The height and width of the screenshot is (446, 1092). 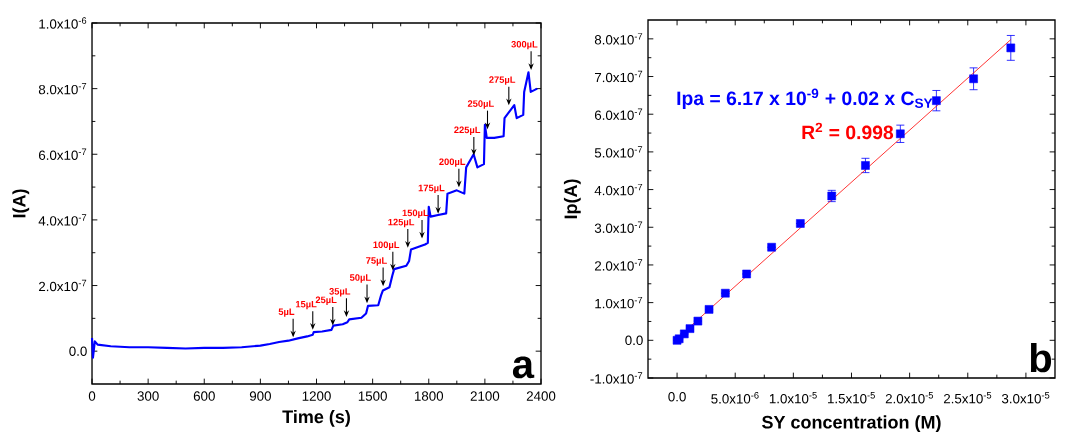 I want to click on annotation: b, so click(x=1041, y=357).